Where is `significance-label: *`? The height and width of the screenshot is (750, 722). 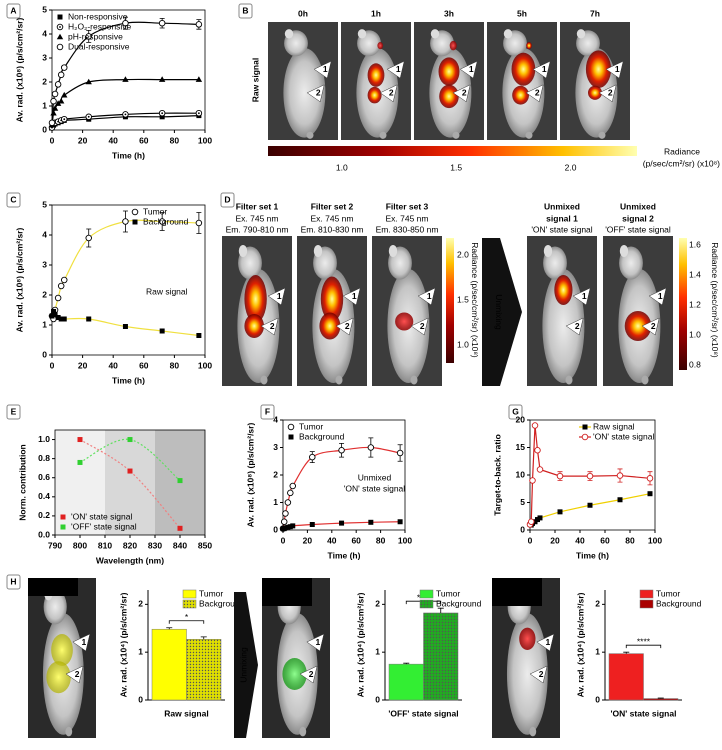 significance-label: * is located at coordinates (187, 617).